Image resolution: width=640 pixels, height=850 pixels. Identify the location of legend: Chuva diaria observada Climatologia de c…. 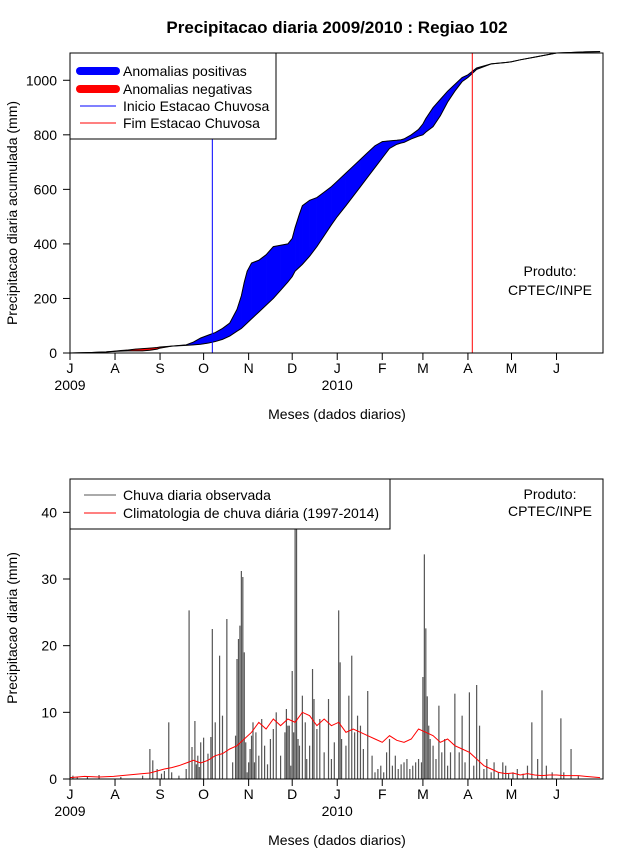
(230, 504).